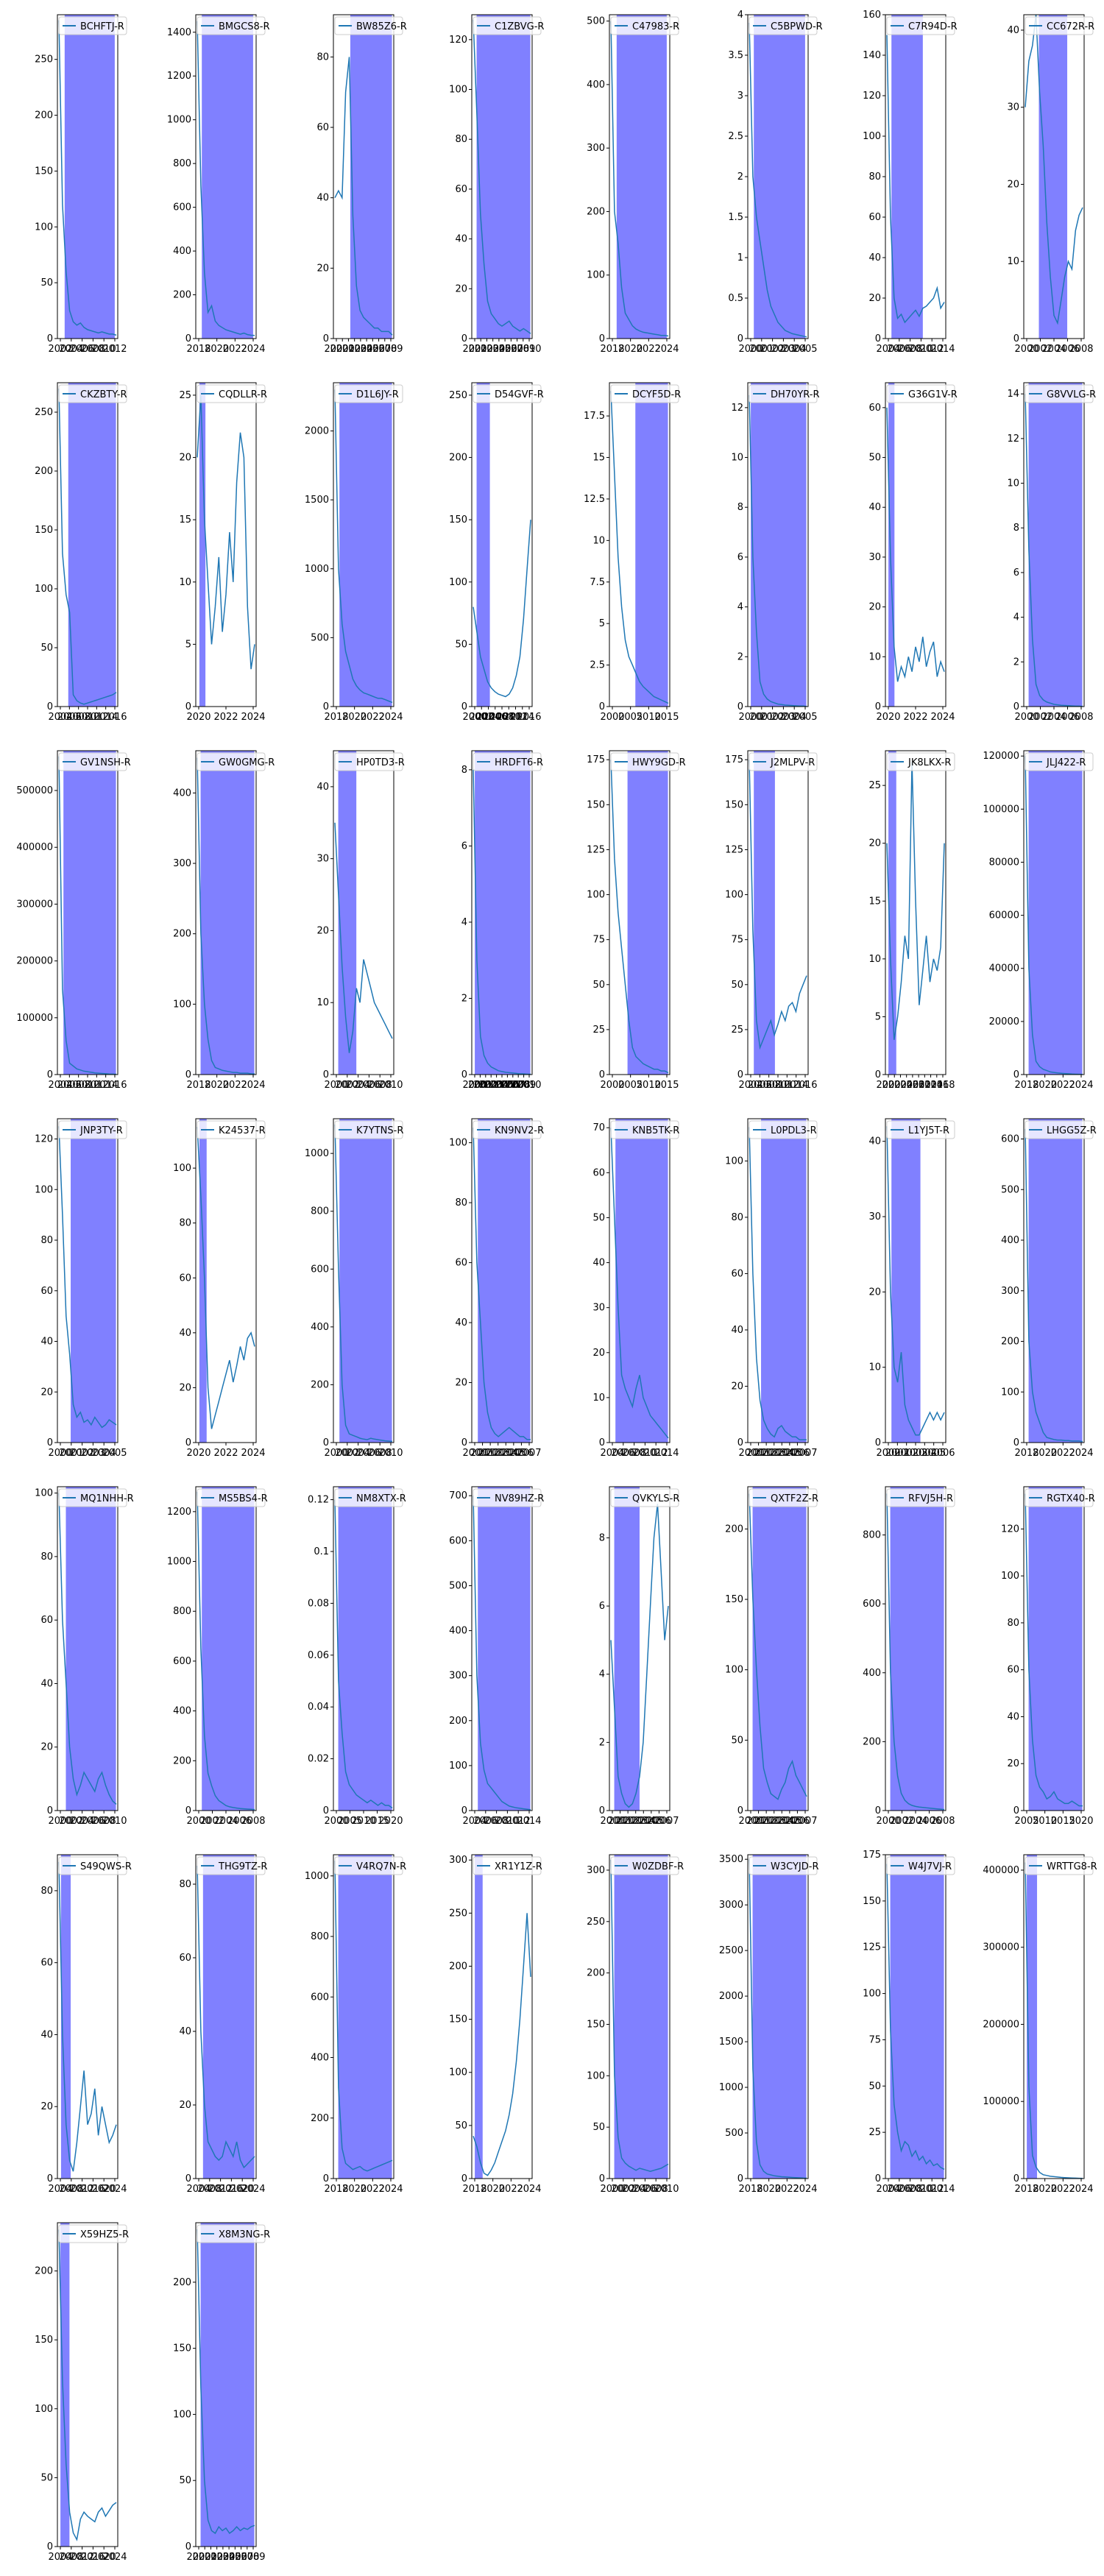 This screenshot has height=2576, width=1104. What do you see at coordinates (872, 1673) in the screenshot?
I see `y-tick-label: 400` at bounding box center [872, 1673].